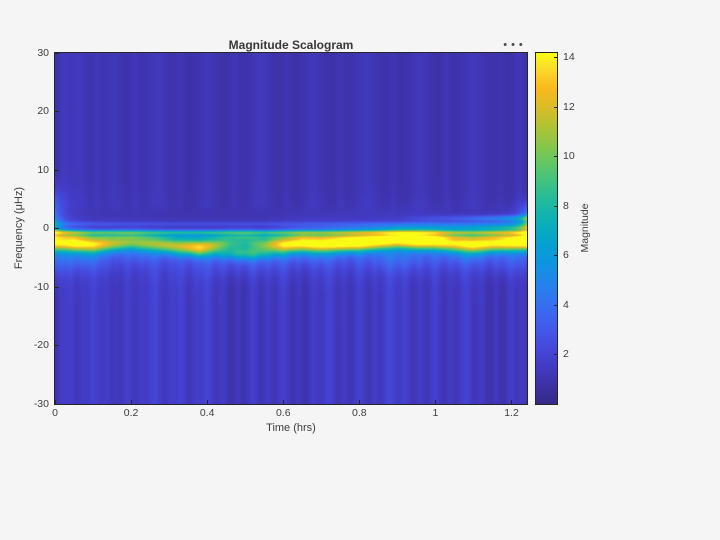 The width and height of the screenshot is (720, 540). I want to click on y-axis-label: Frequency (μHz), so click(19, 228).